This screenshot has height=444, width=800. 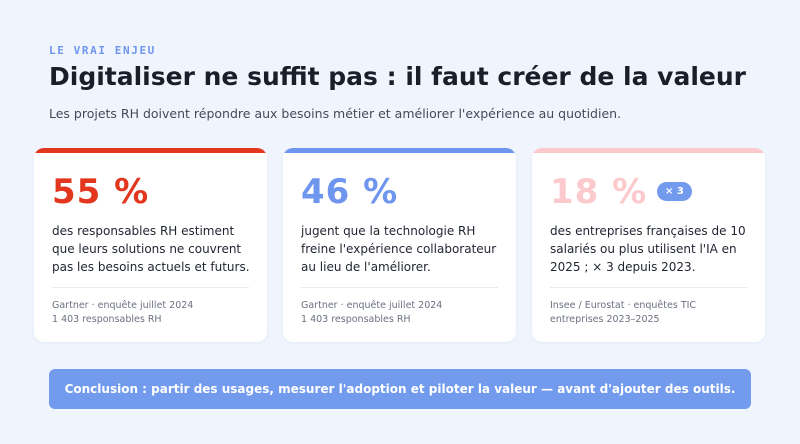 I want to click on stat-value: 55 %, so click(x=101, y=192).